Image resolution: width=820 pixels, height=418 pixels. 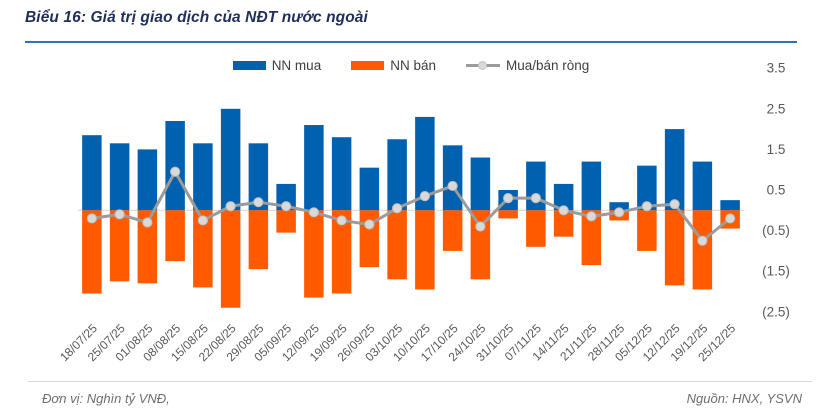 I want to click on y-tick-label: (2.5), so click(x=776, y=311).